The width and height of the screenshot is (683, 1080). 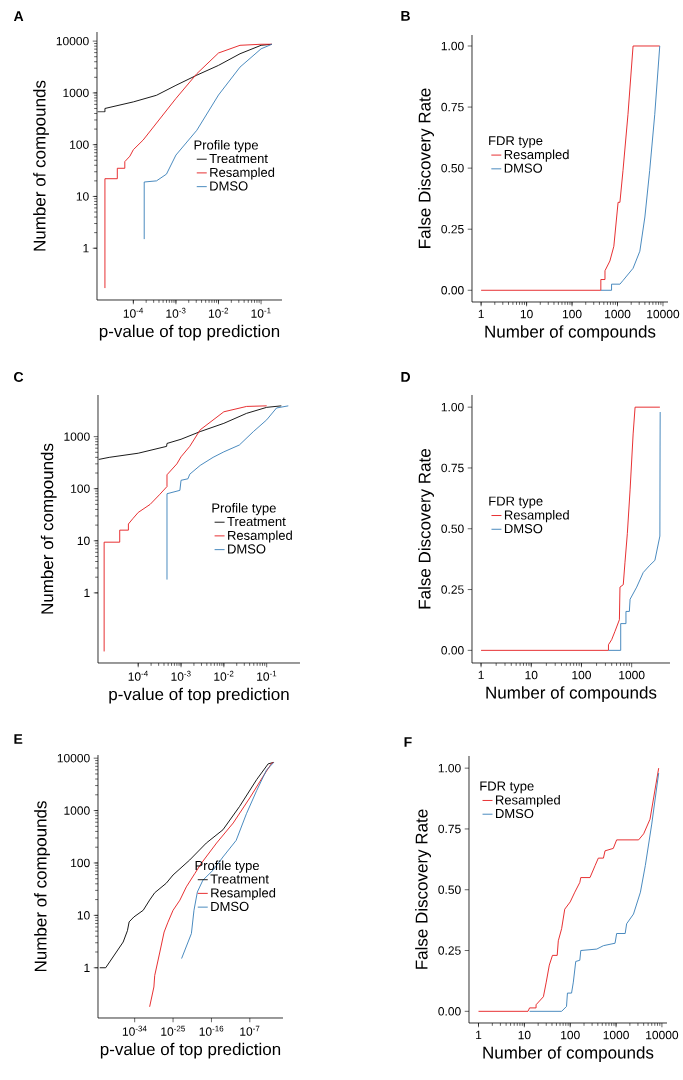 What do you see at coordinates (250, 1030) in the screenshot?
I see `x-tick-label: 10$^{-7}$` at bounding box center [250, 1030].